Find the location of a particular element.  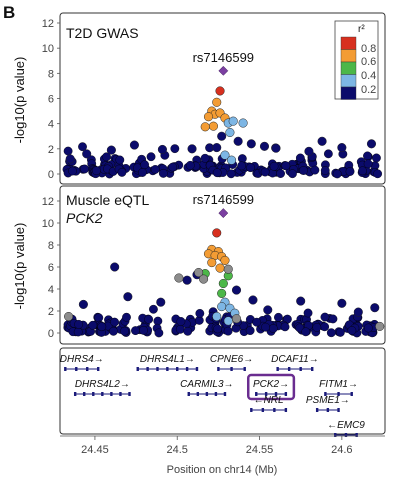

eqtl-title: Muscle eQTL is located at coordinates (107, 200).